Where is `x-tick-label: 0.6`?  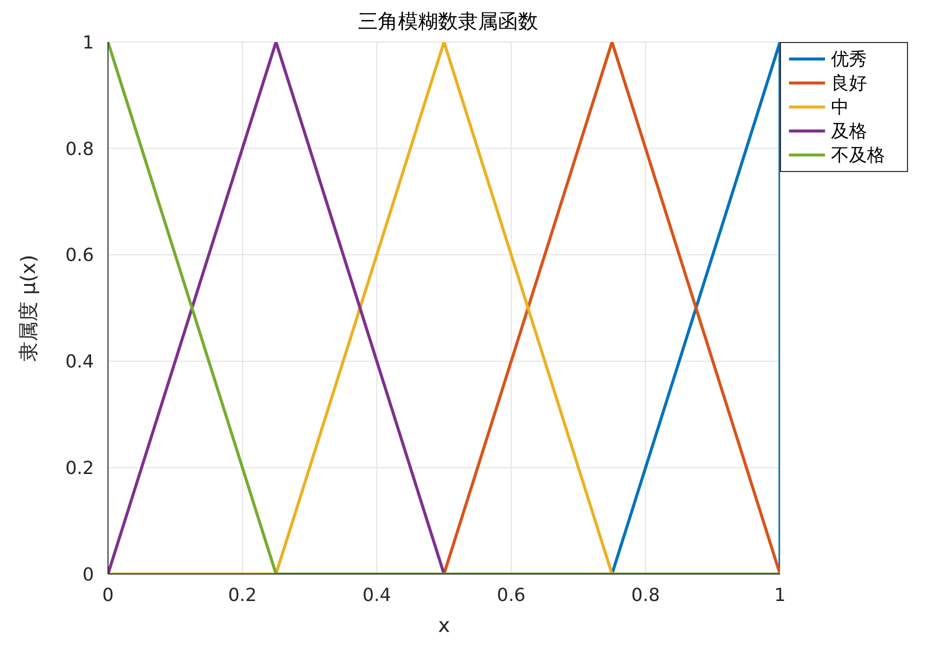 x-tick-label: 0.6 is located at coordinates (511, 595).